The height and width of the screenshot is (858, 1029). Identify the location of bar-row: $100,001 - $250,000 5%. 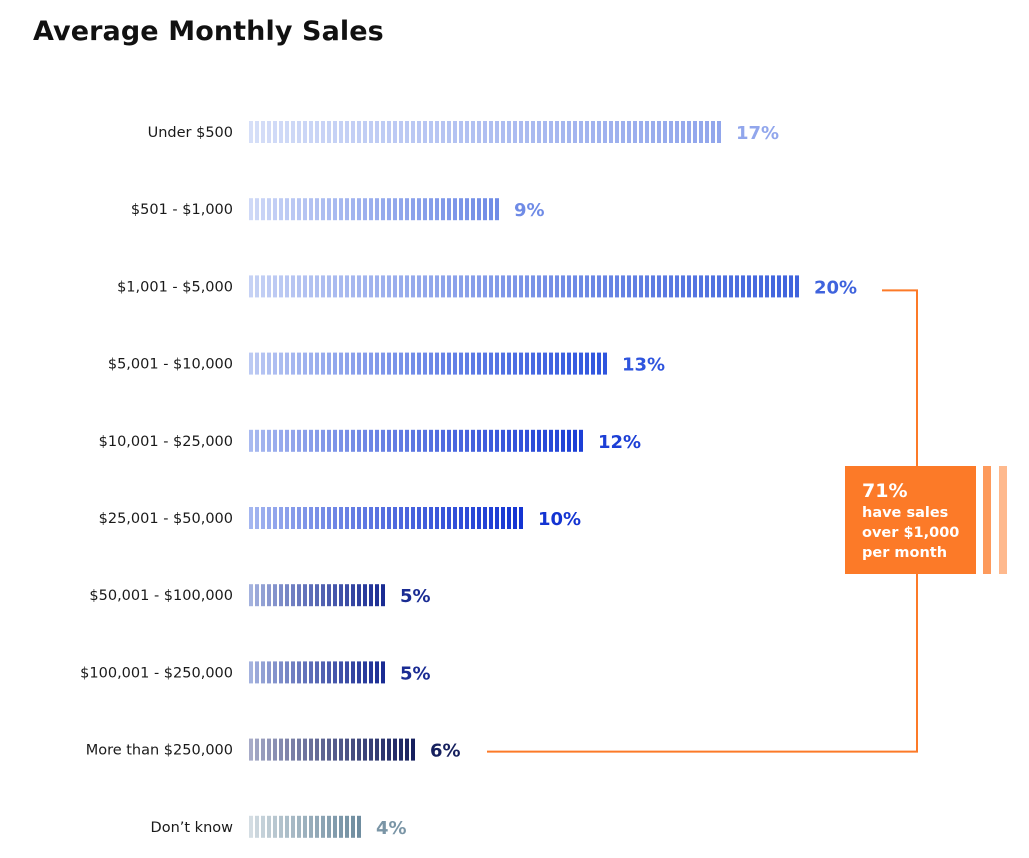
(255, 672).